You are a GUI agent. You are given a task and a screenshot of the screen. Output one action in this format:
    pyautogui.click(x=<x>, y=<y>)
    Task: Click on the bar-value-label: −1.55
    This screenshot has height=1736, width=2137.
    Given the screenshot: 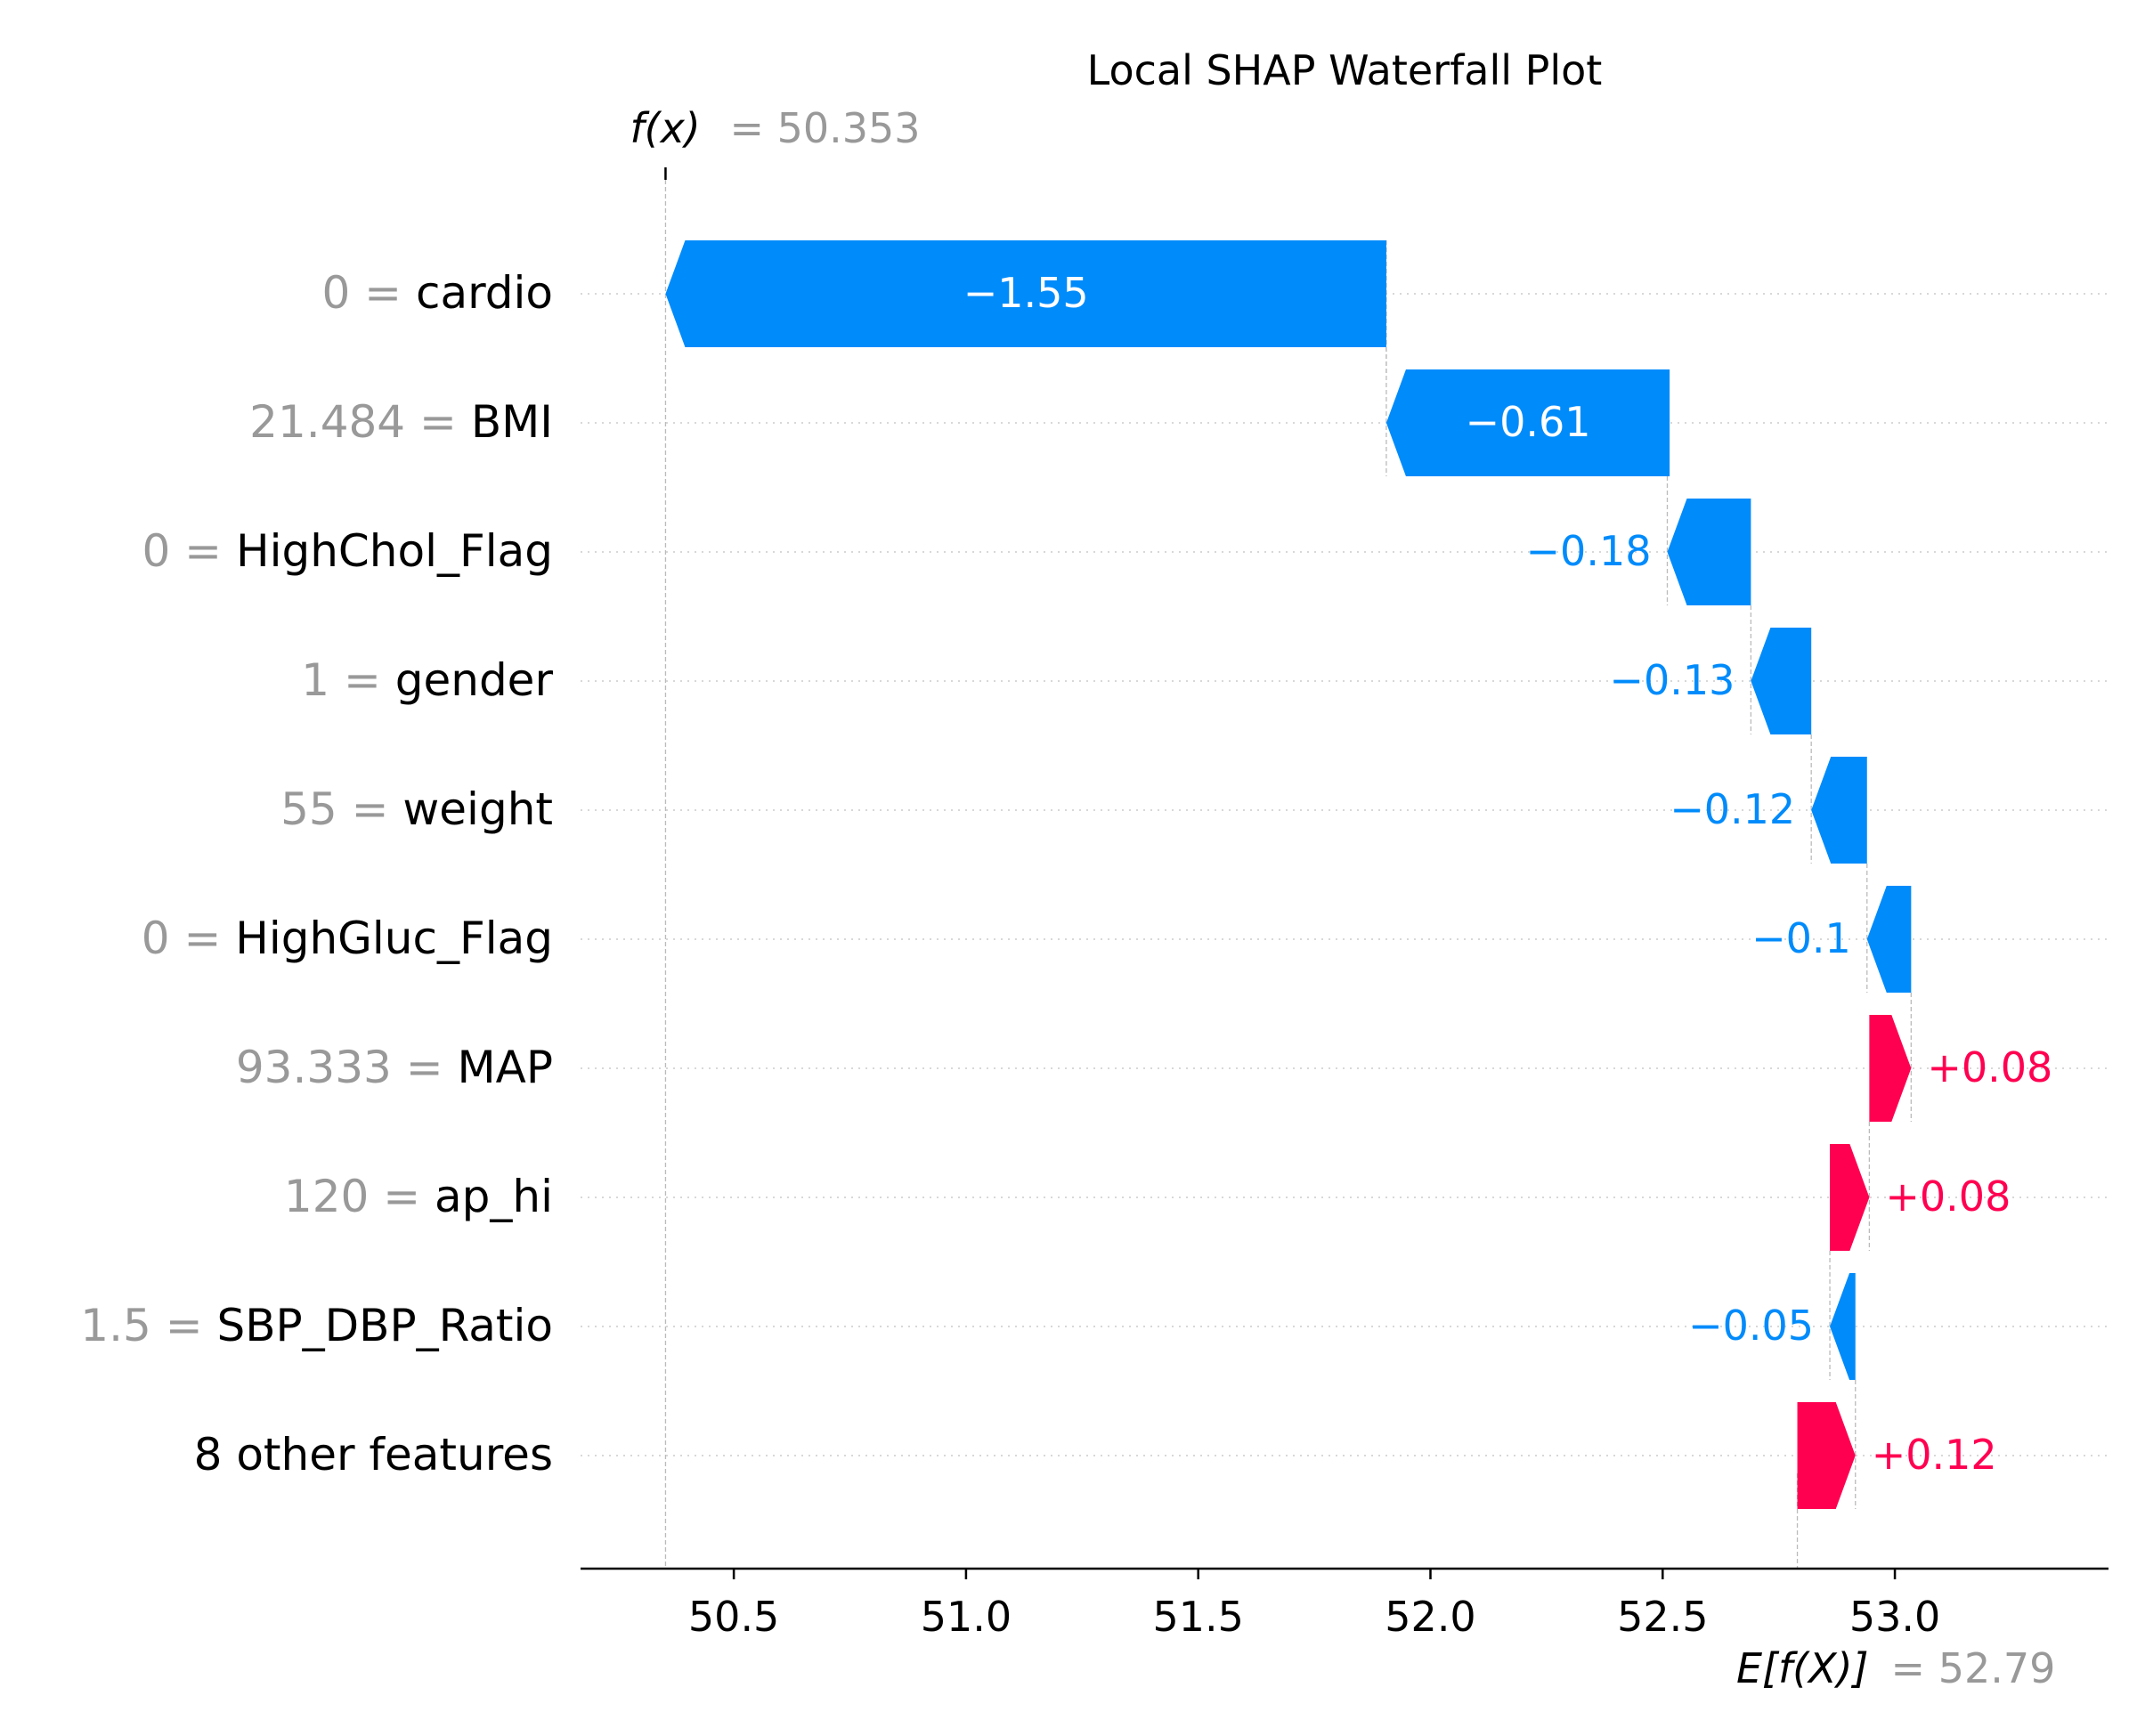 What is the action you would take?
    pyautogui.click(x=1026, y=293)
    